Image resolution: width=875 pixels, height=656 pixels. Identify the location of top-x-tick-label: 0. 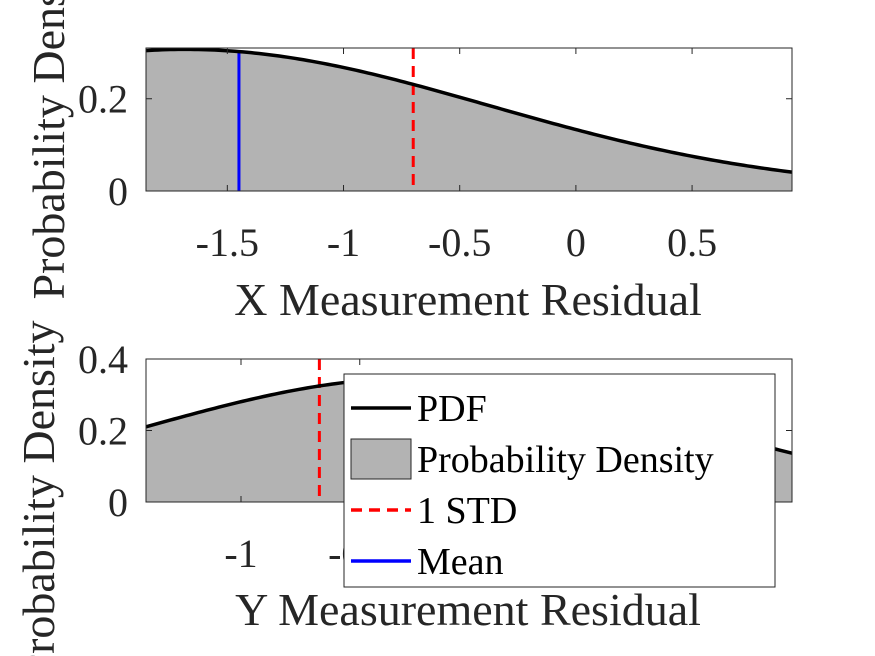
(576, 242).